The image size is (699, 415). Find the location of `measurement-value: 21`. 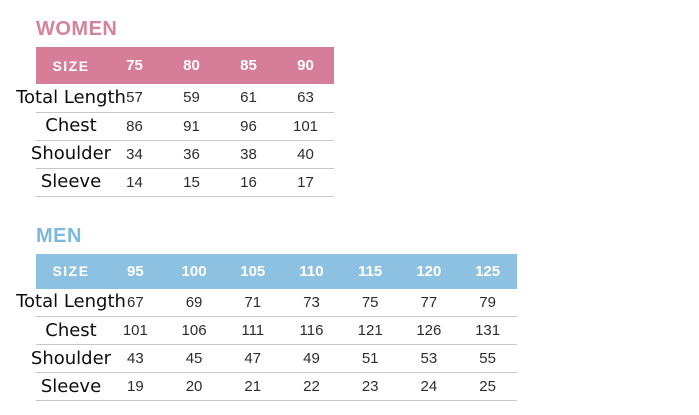

measurement-value: 21 is located at coordinates (253, 386).